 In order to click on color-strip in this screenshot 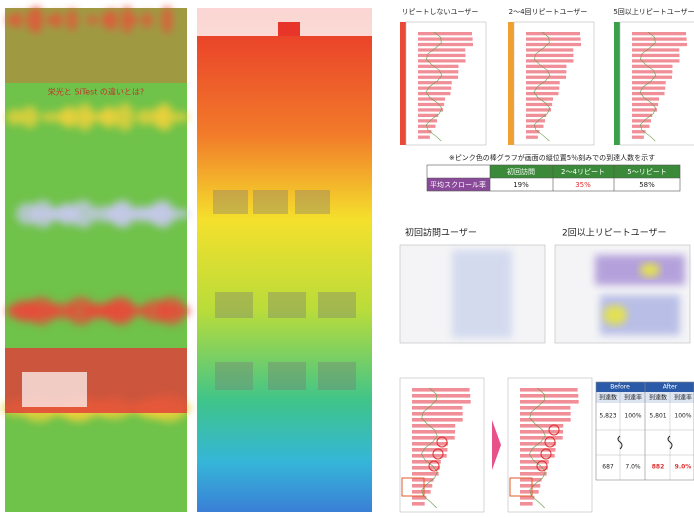, I will do `click(511, 83)`.